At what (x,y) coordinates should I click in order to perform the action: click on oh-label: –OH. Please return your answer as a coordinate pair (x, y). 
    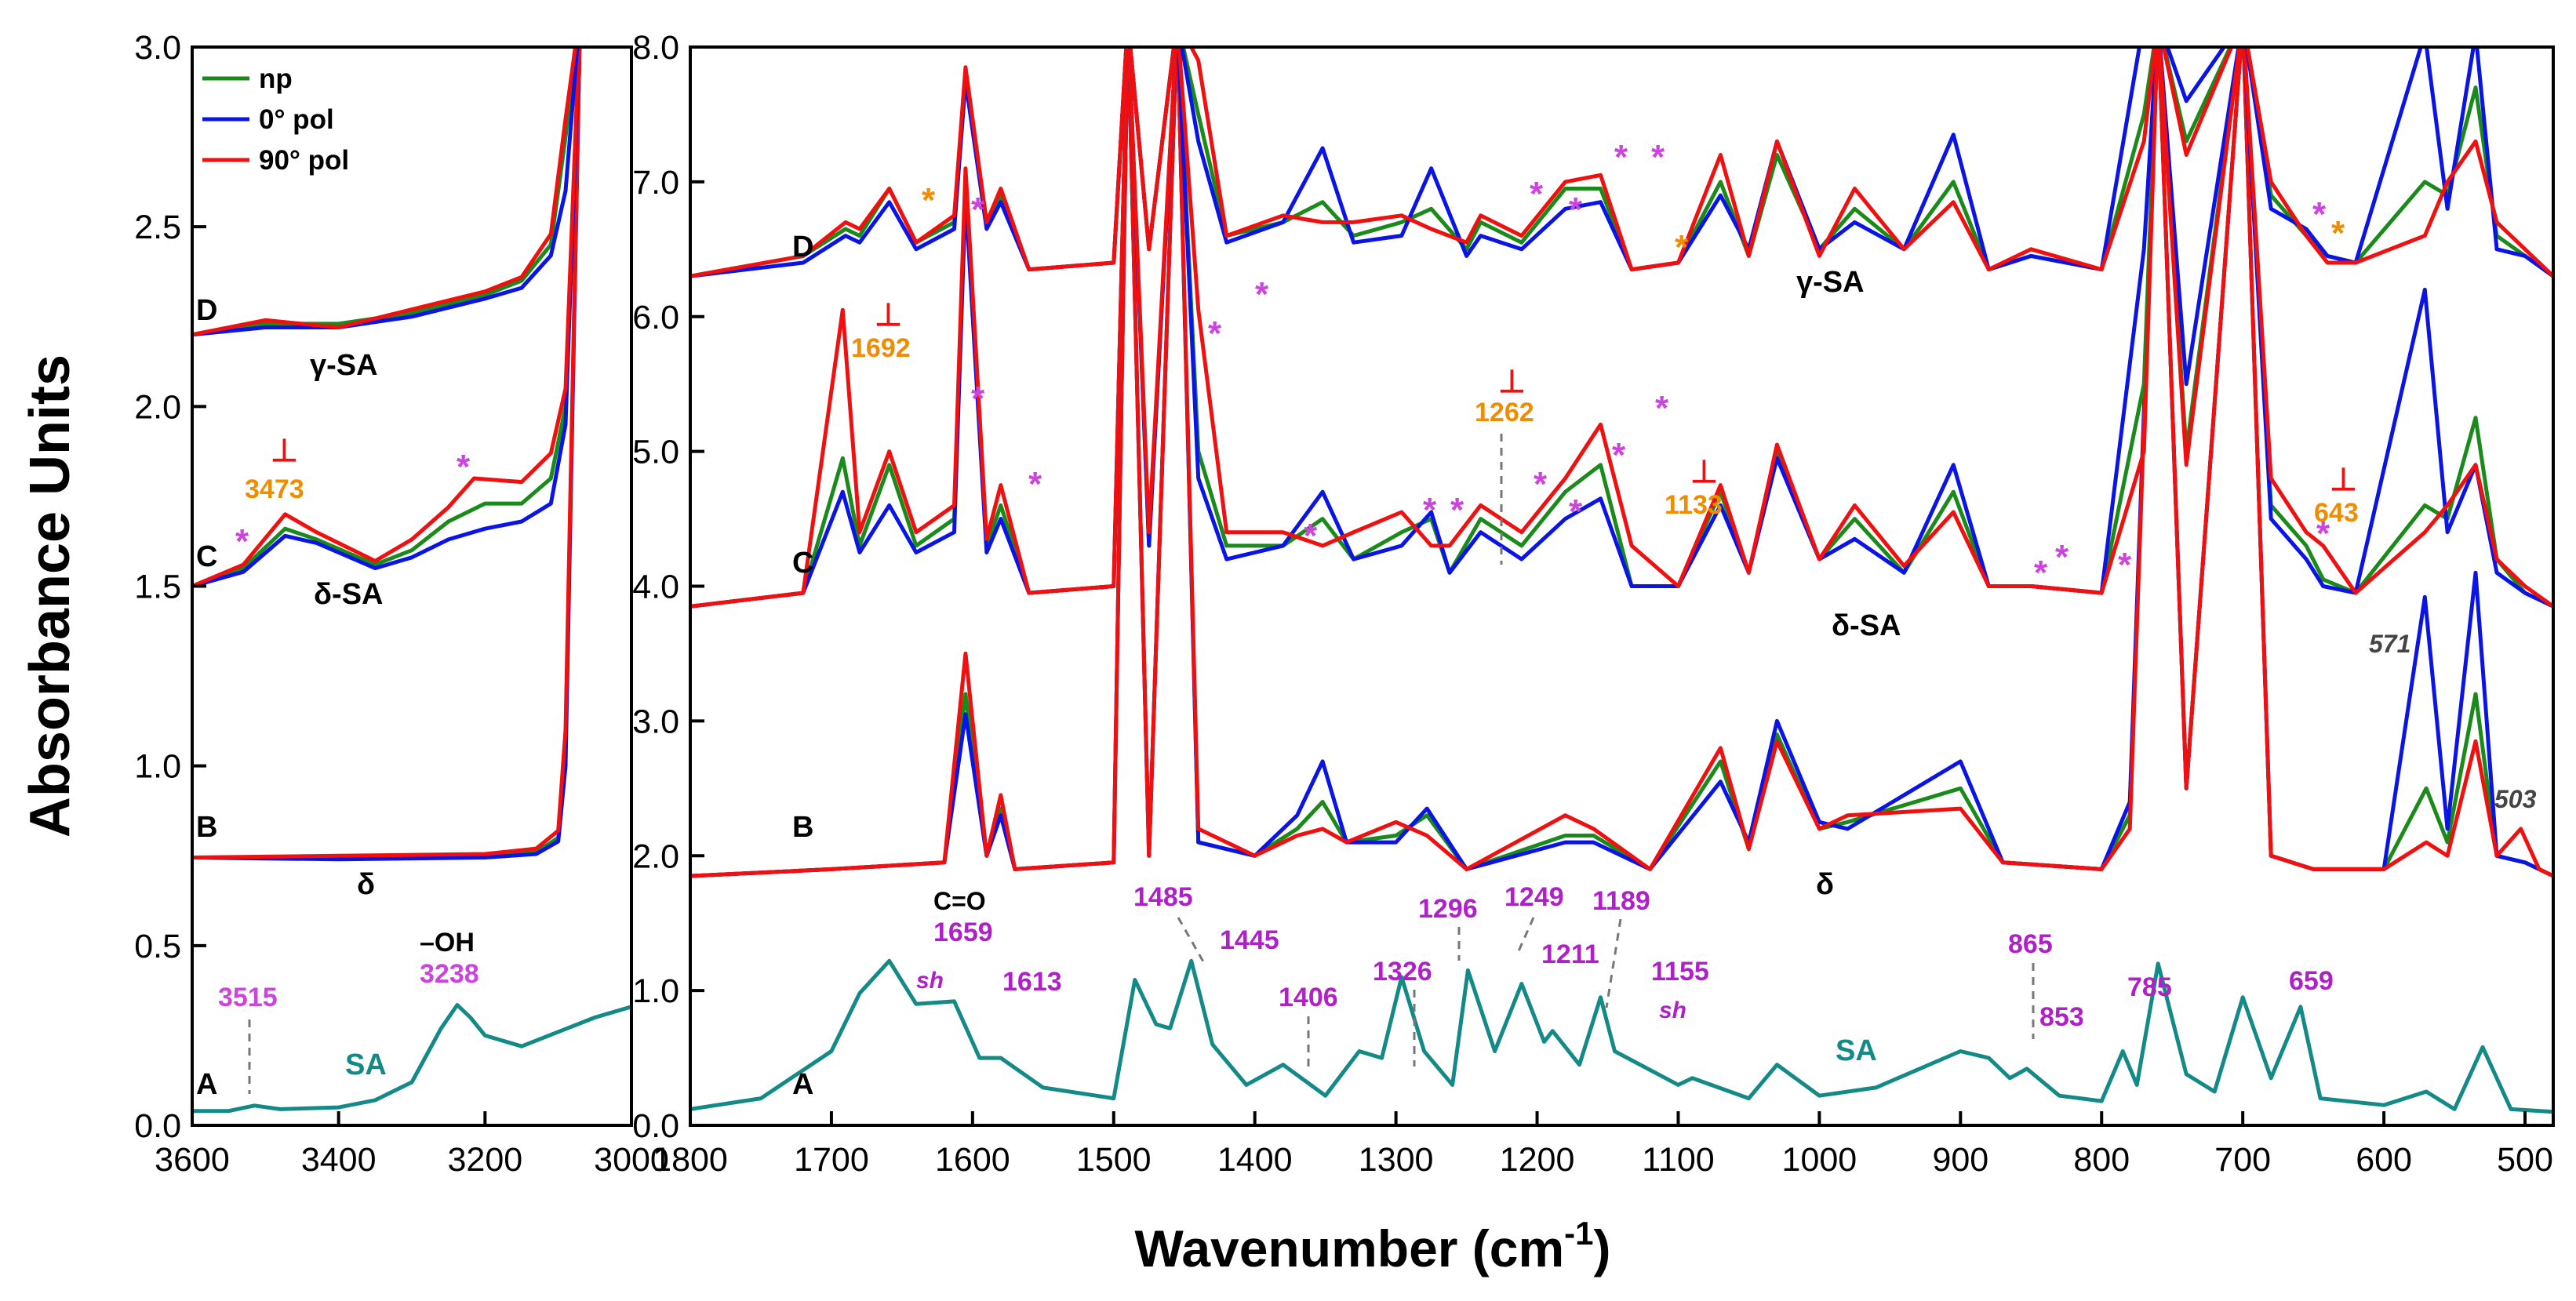
    Looking at the image, I should click on (447, 943).